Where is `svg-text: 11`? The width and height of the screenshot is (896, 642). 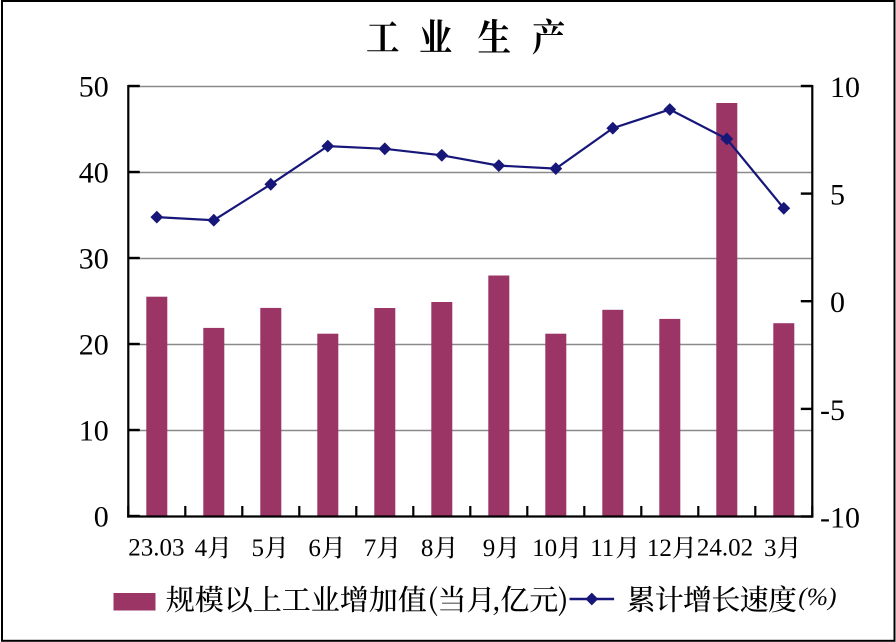 svg-text: 11 is located at coordinates (602, 548).